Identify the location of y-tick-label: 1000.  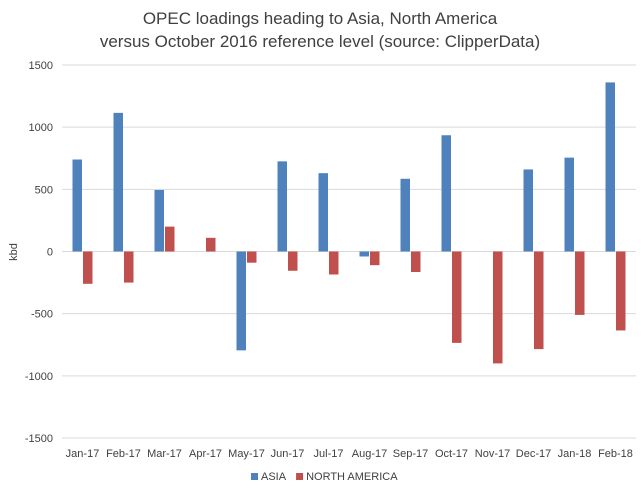
(41, 128).